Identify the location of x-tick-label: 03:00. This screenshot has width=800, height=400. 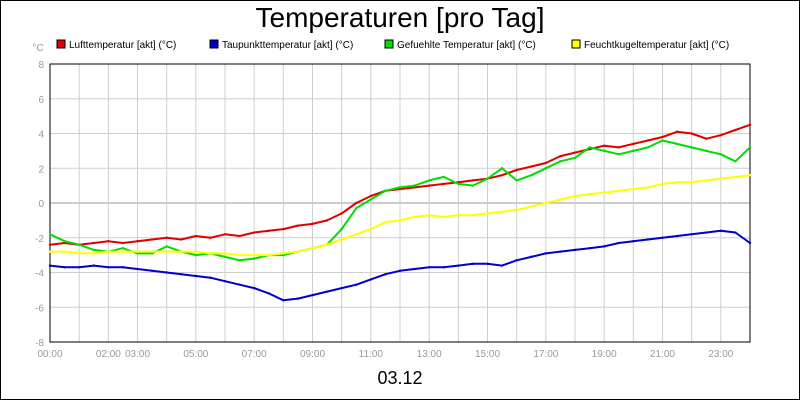
(137, 354).